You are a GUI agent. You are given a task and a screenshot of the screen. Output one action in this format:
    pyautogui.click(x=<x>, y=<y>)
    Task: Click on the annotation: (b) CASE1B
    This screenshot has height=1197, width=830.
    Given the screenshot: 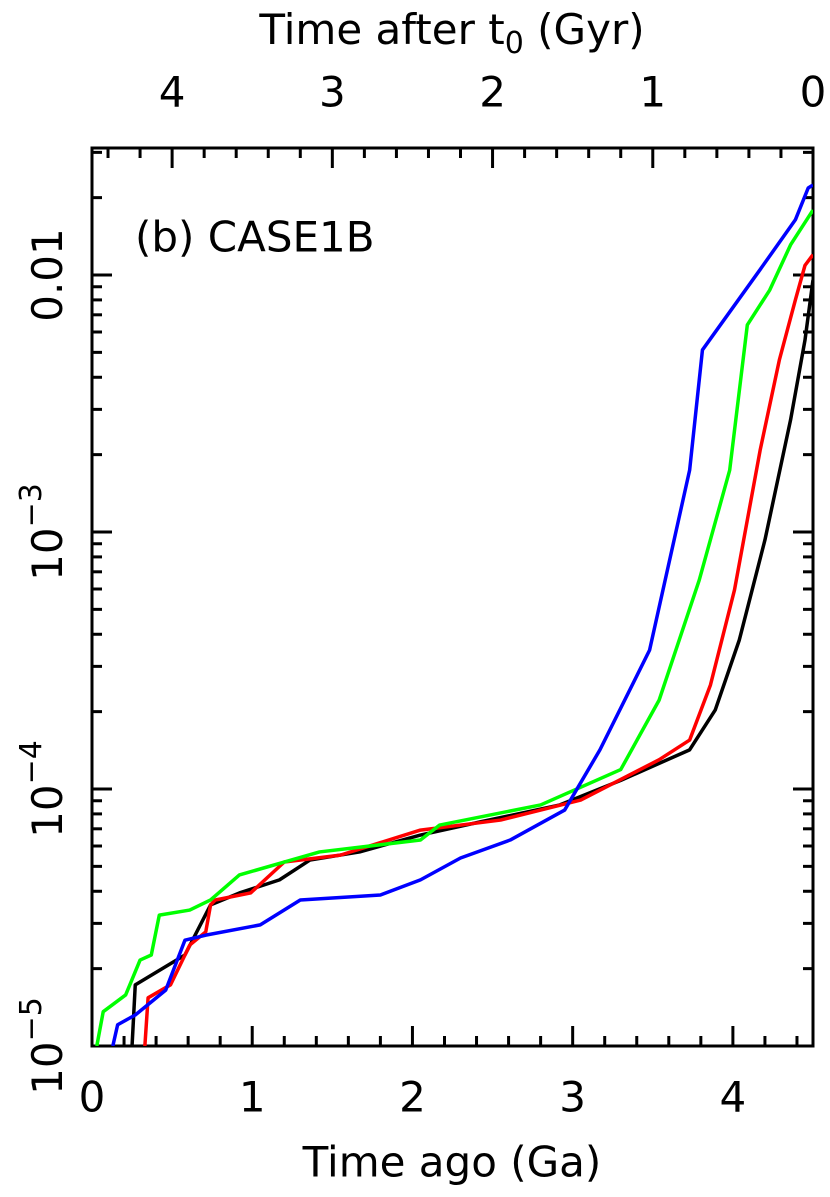 What is the action you would take?
    pyautogui.click(x=255, y=237)
    